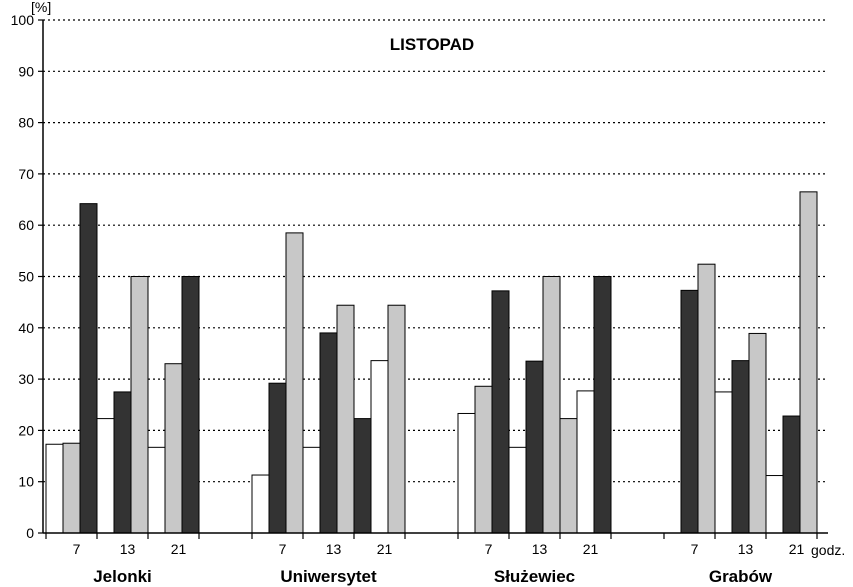 The width and height of the screenshot is (853, 587). I want to click on y-tick-label: 40, so click(26, 328).